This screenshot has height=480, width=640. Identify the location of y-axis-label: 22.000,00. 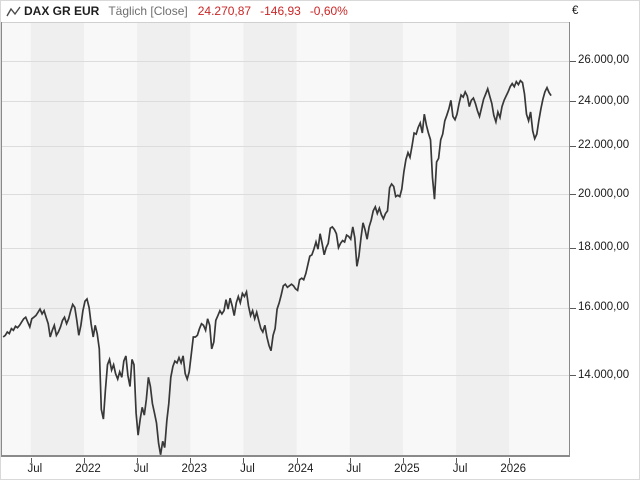
(604, 145).